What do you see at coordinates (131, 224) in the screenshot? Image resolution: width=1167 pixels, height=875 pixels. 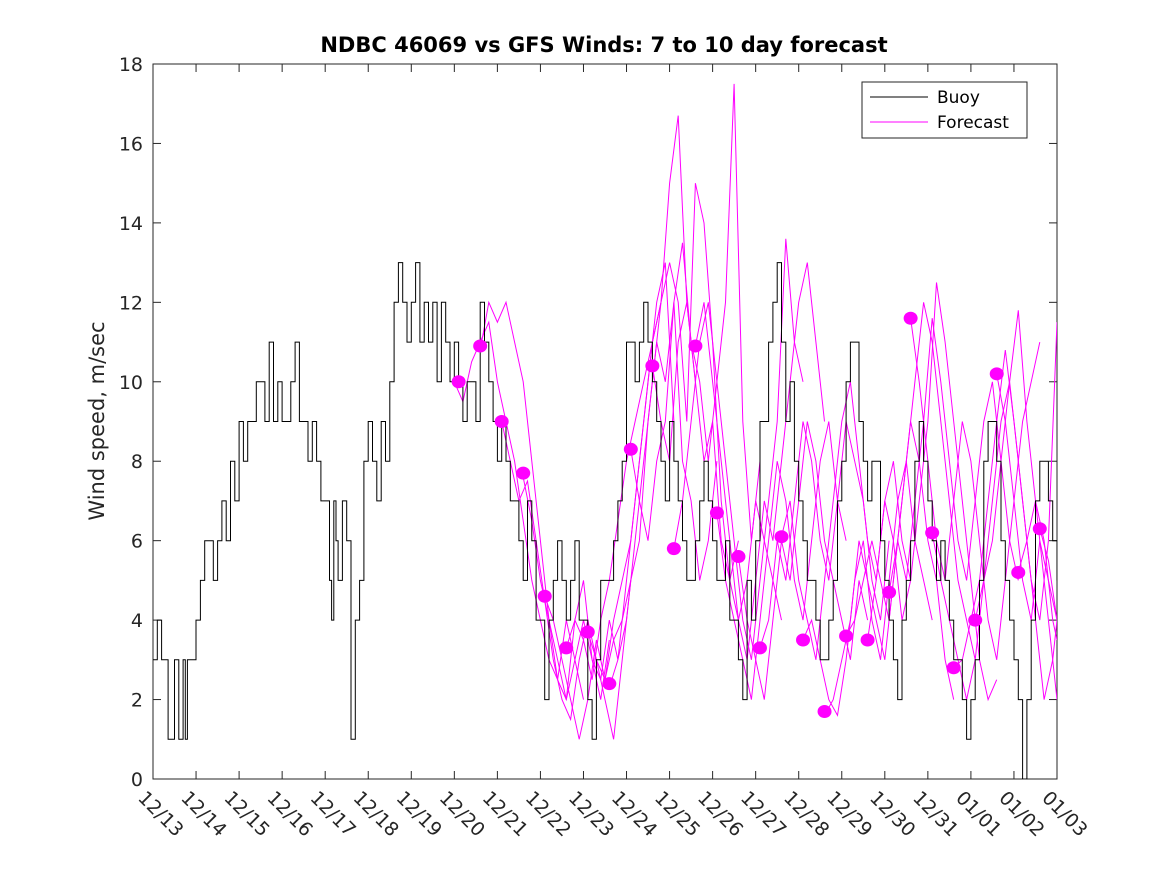 I see `y-tick-label: 14` at bounding box center [131, 224].